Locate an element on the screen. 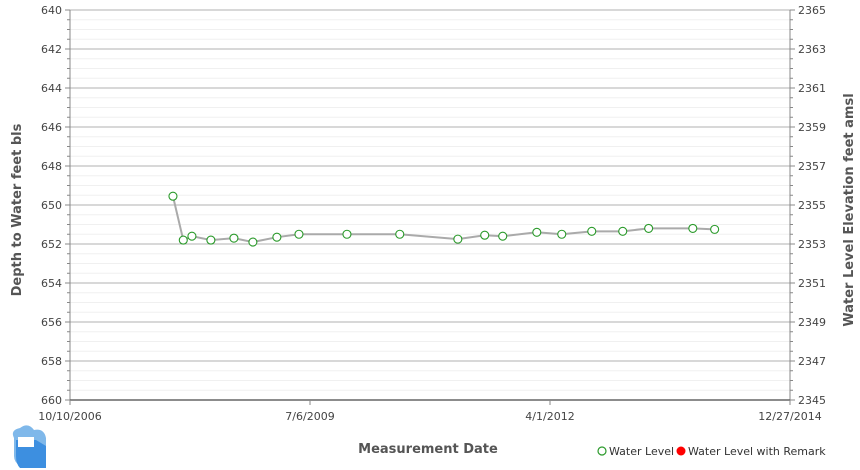 This screenshot has width=860, height=470. y2-tick-label: 2363 is located at coordinates (812, 49).